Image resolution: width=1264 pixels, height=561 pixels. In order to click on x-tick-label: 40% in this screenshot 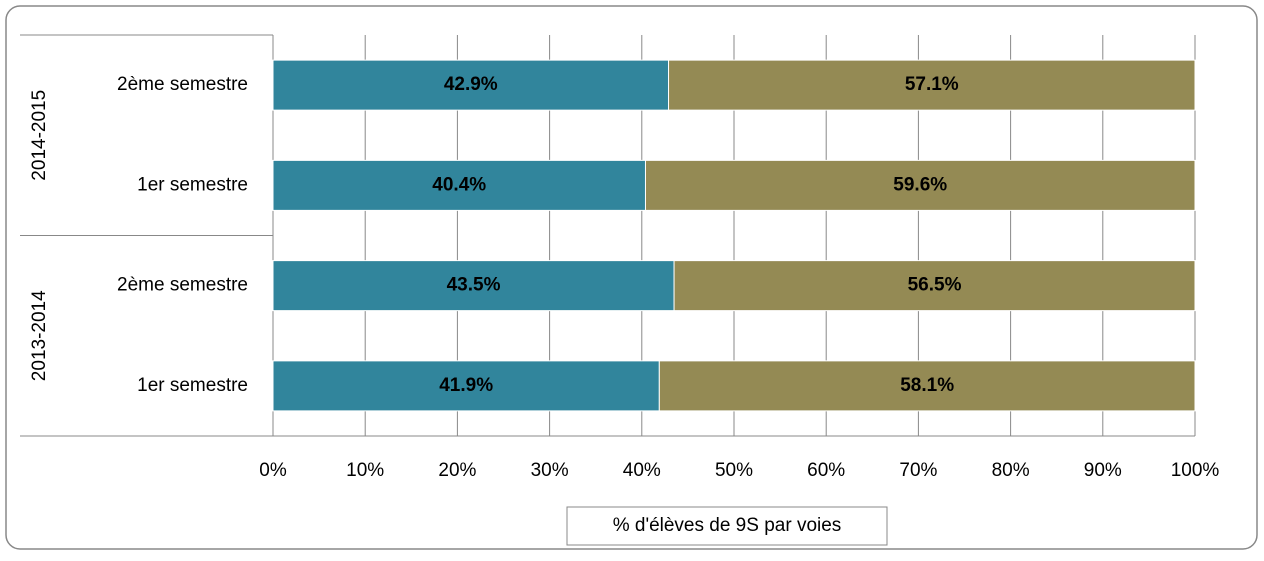, I will do `click(642, 470)`.